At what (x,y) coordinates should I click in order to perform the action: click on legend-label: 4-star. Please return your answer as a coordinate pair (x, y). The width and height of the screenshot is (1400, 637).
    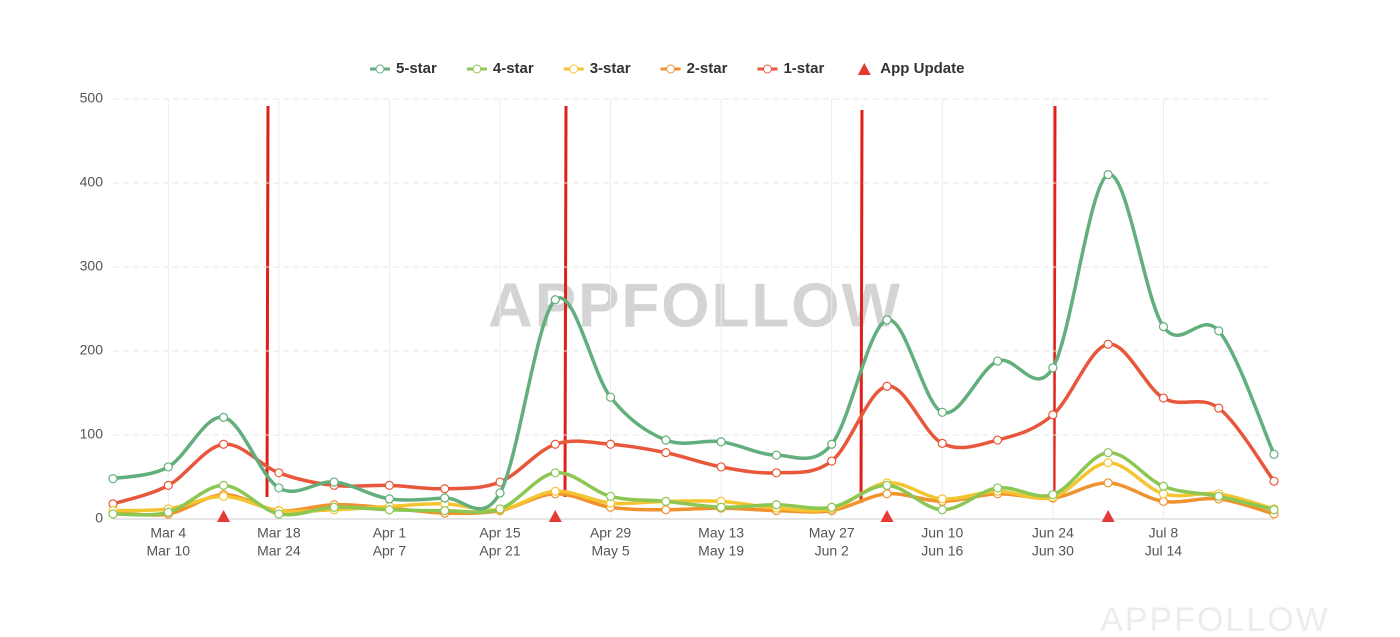
    Looking at the image, I should click on (513, 68).